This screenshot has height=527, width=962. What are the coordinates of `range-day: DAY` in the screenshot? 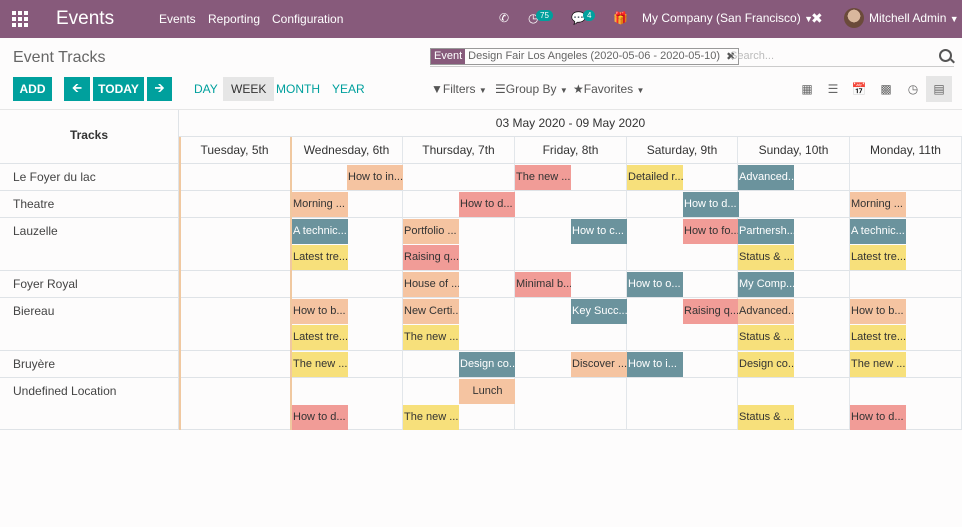 It's located at (206, 89).